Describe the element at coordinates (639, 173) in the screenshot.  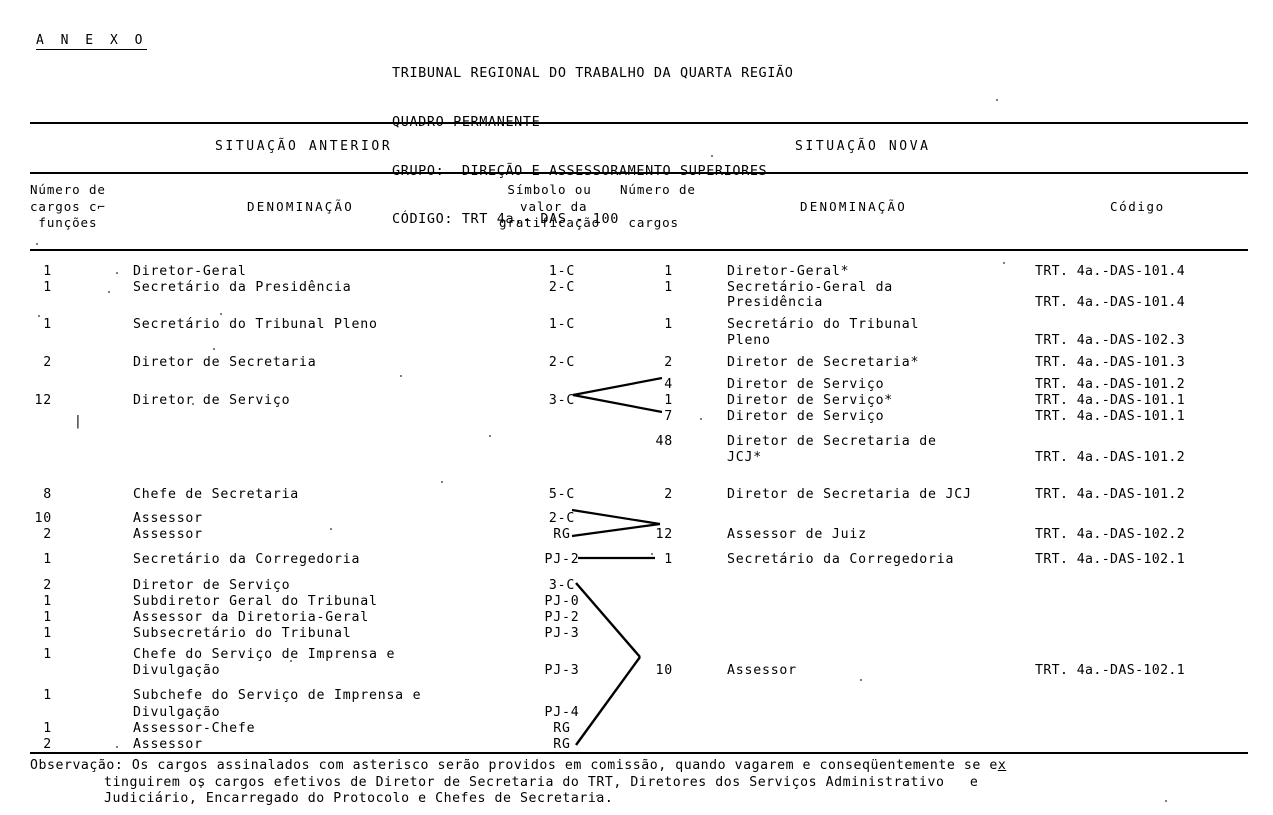
I see `header-divider-middle` at that location.